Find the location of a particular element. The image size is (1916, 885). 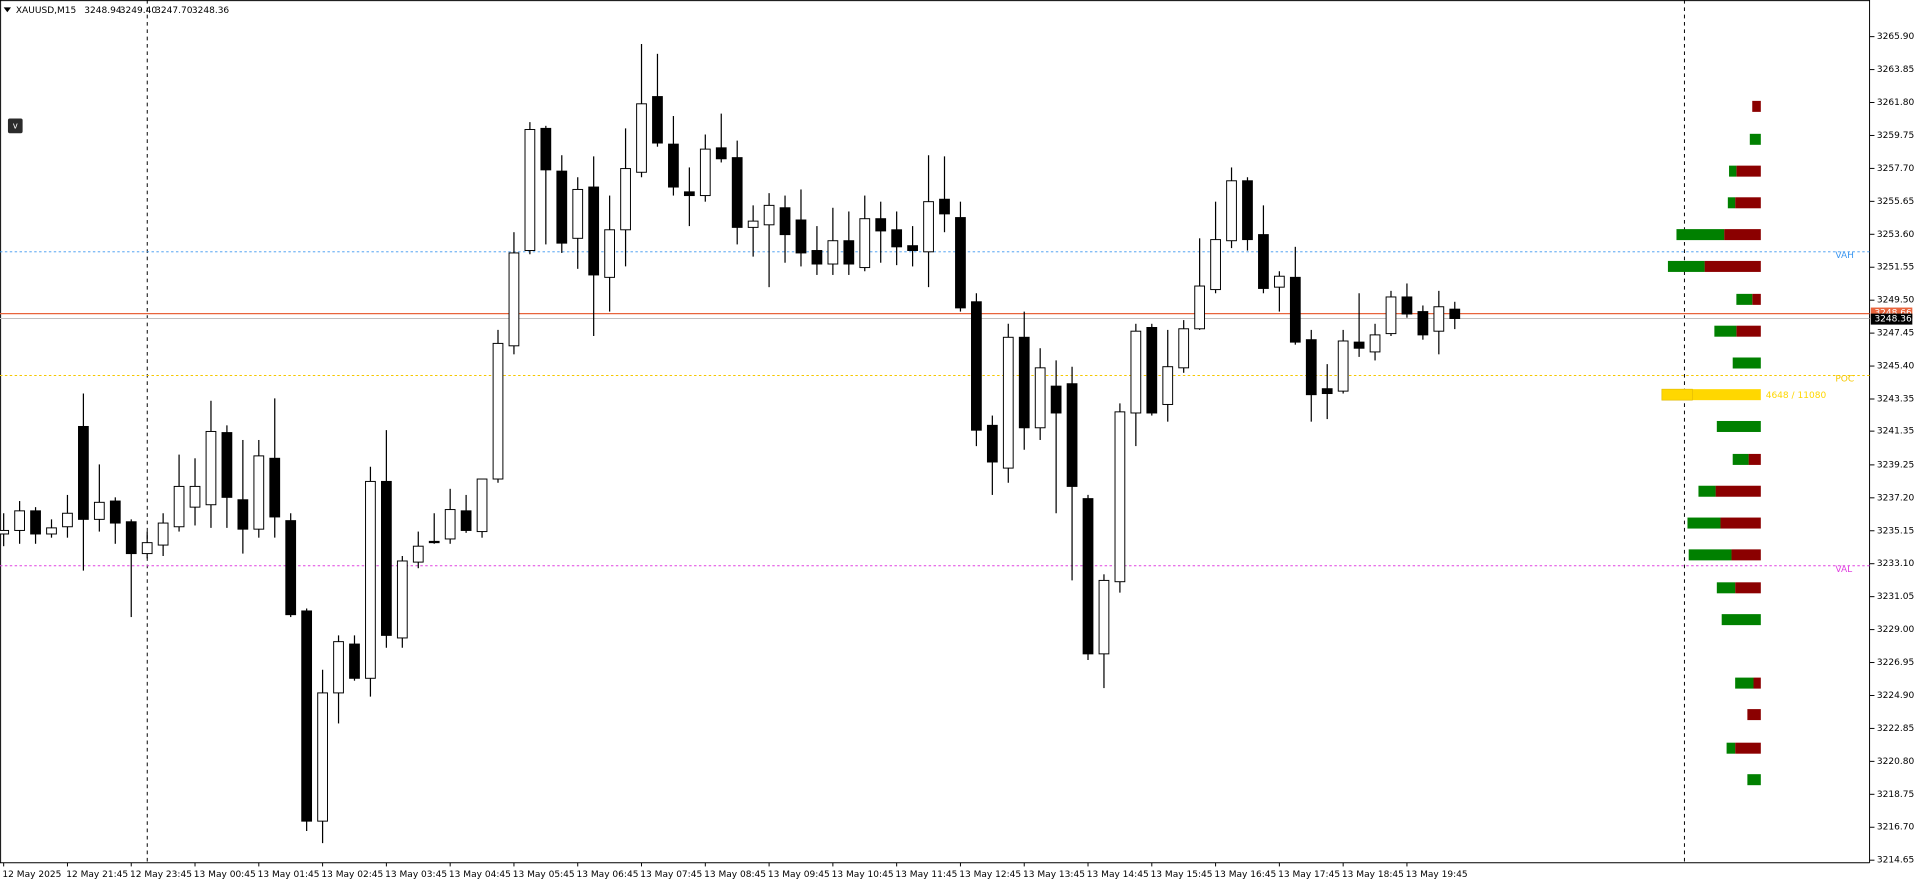

toggle-button is located at coordinates (15, 126).